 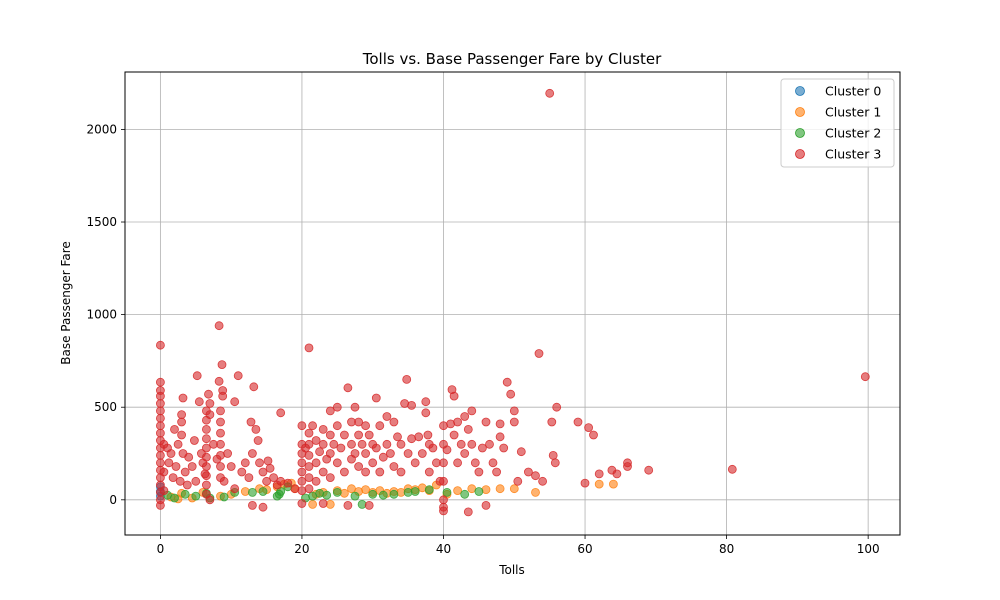 What do you see at coordinates (512, 59) in the screenshot?
I see `chart-title: Tolls vs. Base Passenger Fare by Cluster` at bounding box center [512, 59].